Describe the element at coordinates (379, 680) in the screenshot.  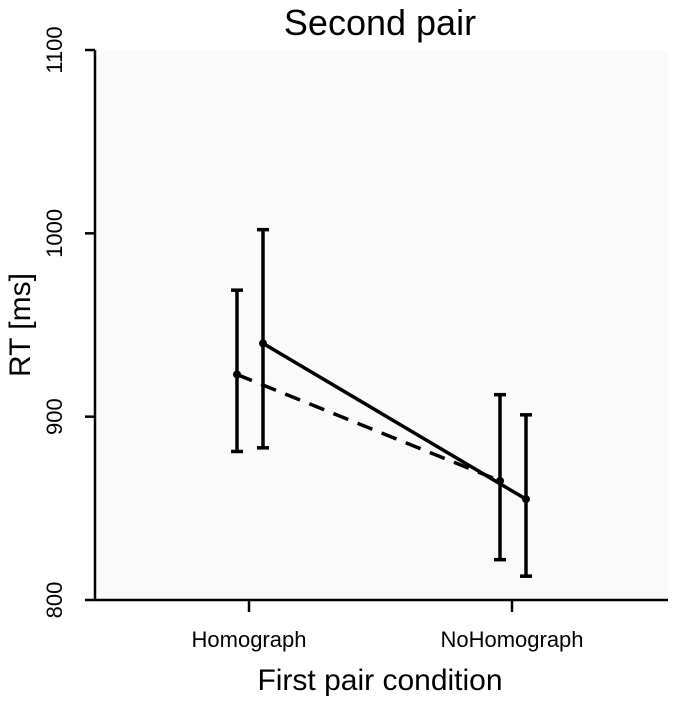
I see `x-axis-label: First pair condition` at that location.